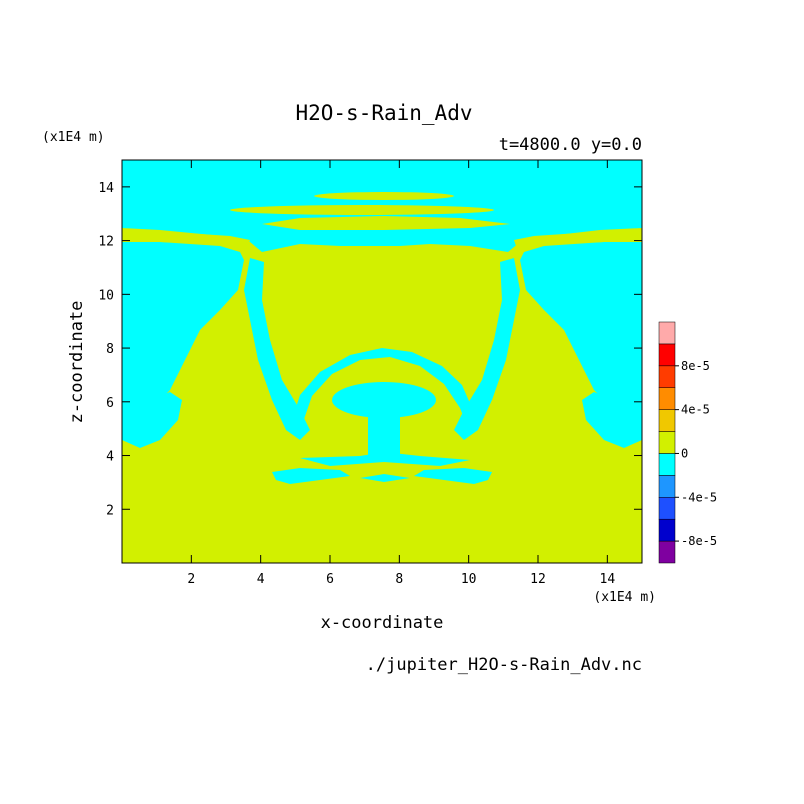 The width and height of the screenshot is (804, 804). I want to click on y-axis-label: z-coordinate, so click(77, 362).